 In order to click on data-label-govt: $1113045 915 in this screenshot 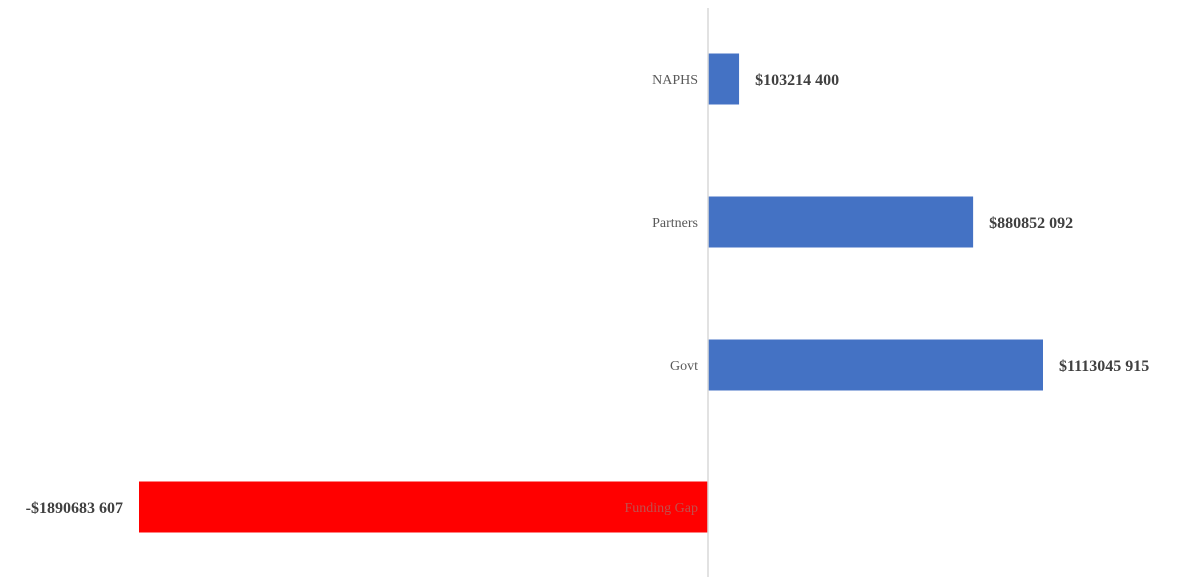, I will do `click(1104, 366)`.